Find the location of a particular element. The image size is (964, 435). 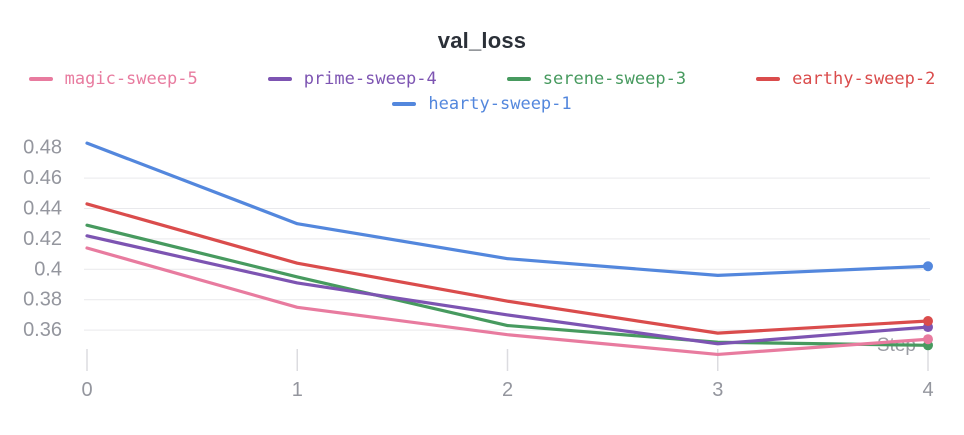

legend-label: magic-sweep-5 is located at coordinates (131, 79).